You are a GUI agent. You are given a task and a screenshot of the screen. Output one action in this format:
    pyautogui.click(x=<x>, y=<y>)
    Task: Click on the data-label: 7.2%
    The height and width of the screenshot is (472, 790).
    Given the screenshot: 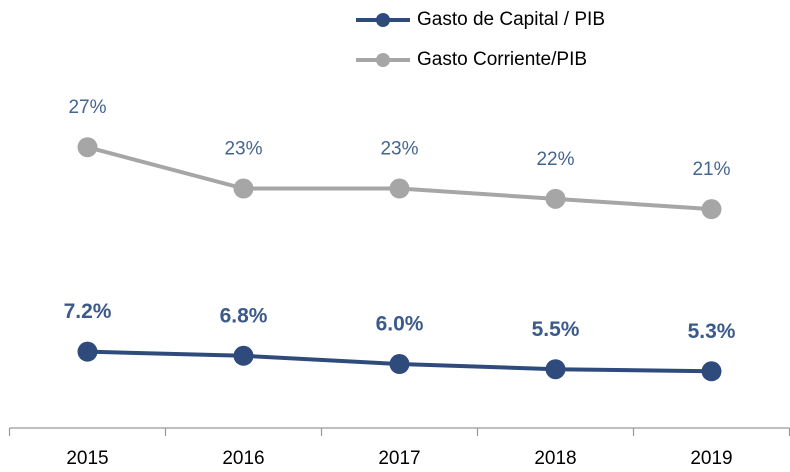 What is the action you would take?
    pyautogui.click(x=88, y=311)
    